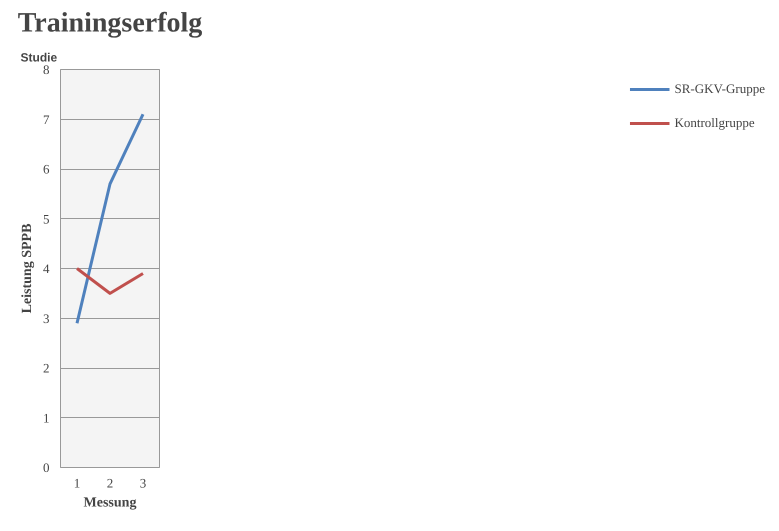 This screenshot has height=531, width=779. What do you see at coordinates (110, 503) in the screenshot?
I see `x-axis-title: Messung` at bounding box center [110, 503].